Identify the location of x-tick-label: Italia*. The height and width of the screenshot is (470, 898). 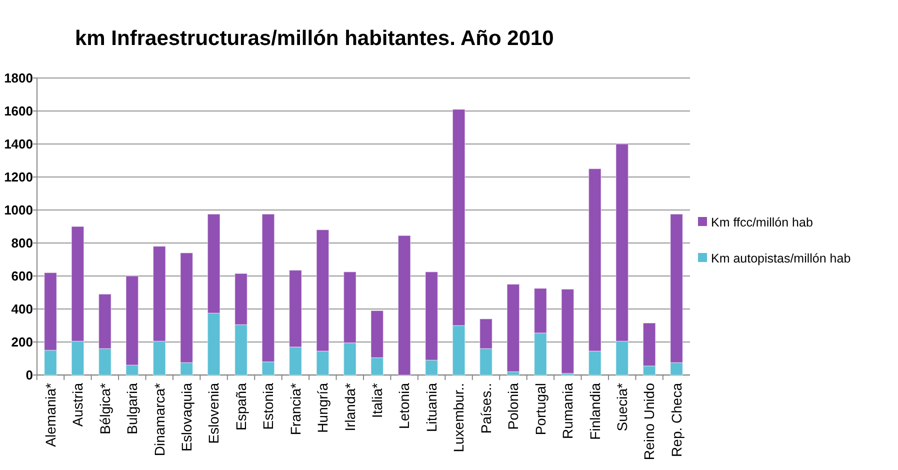
(377, 400).